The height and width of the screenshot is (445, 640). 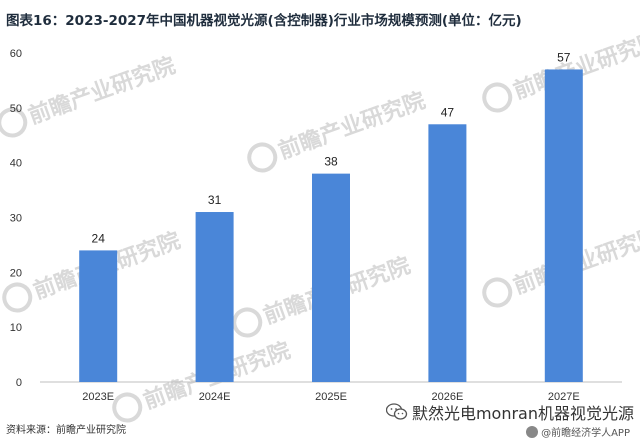 What do you see at coordinates (522, 413) in the screenshot?
I see `brand-label: 默然光电monran机器视觉光源` at bounding box center [522, 413].